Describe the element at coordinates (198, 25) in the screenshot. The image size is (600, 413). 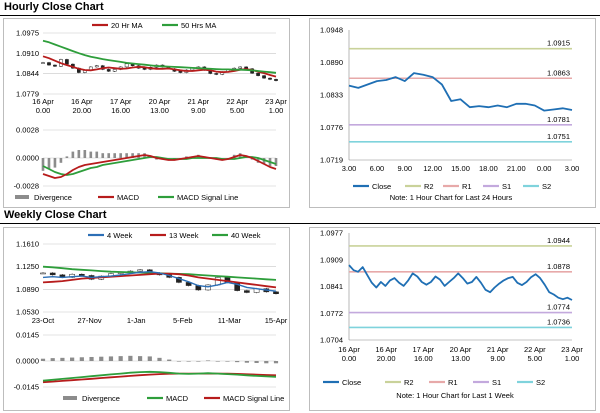
I see `hourly-ma-legend-label: 50 Hrs MA` at that location.